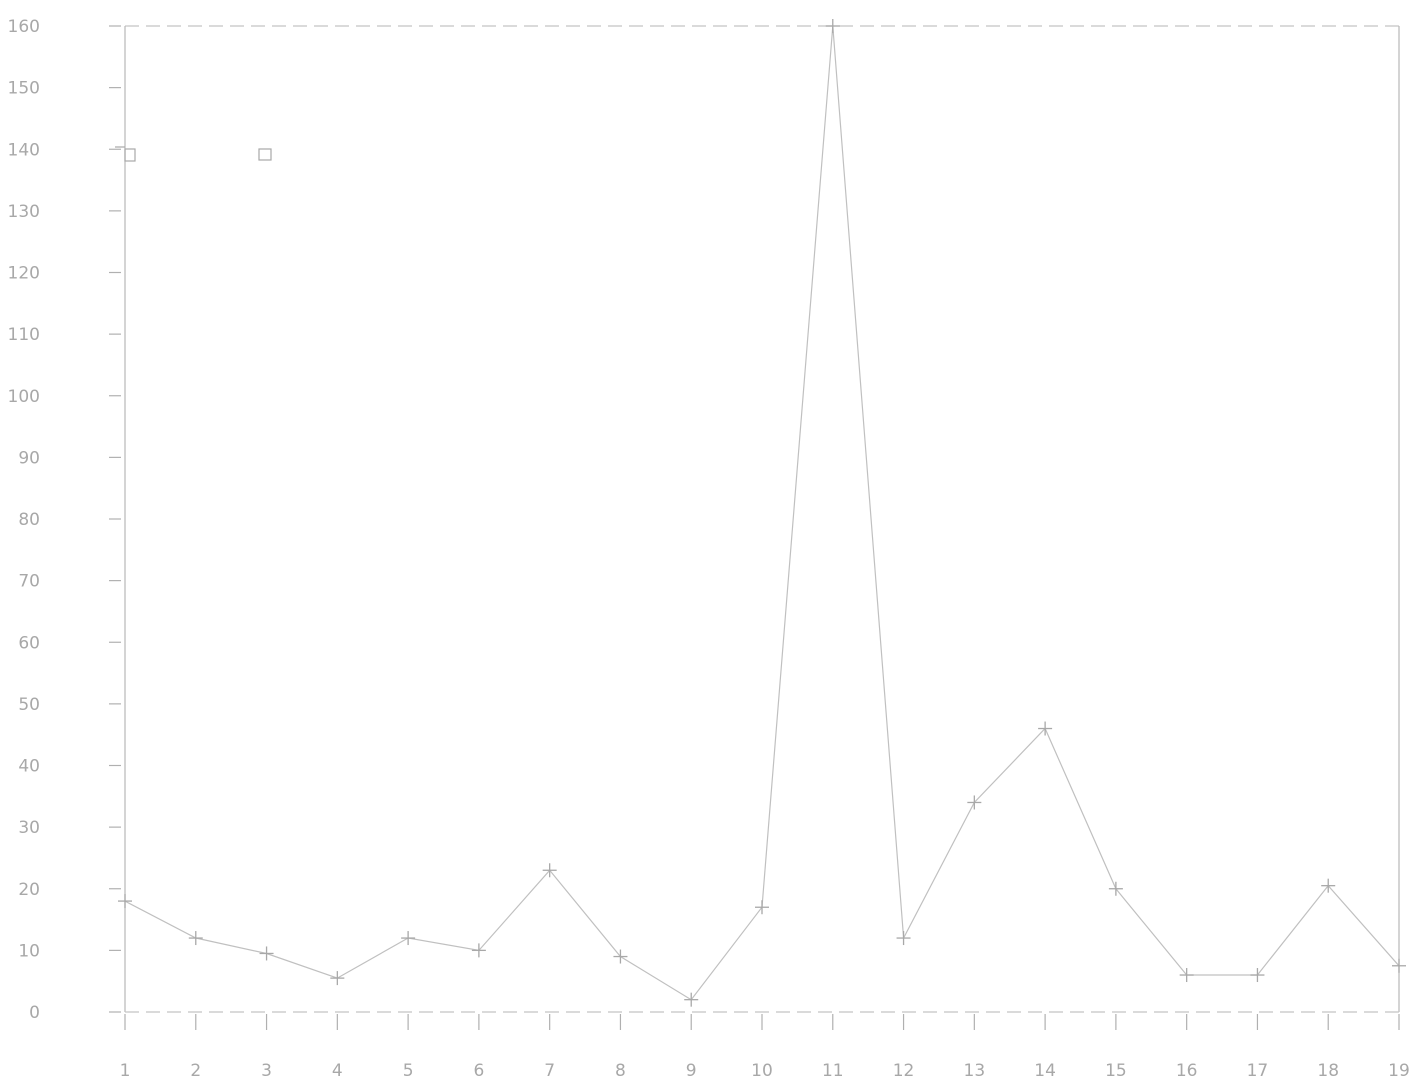 This screenshot has height=1087, width=1419. I want to click on x-tick-label: 19, so click(1399, 1071).